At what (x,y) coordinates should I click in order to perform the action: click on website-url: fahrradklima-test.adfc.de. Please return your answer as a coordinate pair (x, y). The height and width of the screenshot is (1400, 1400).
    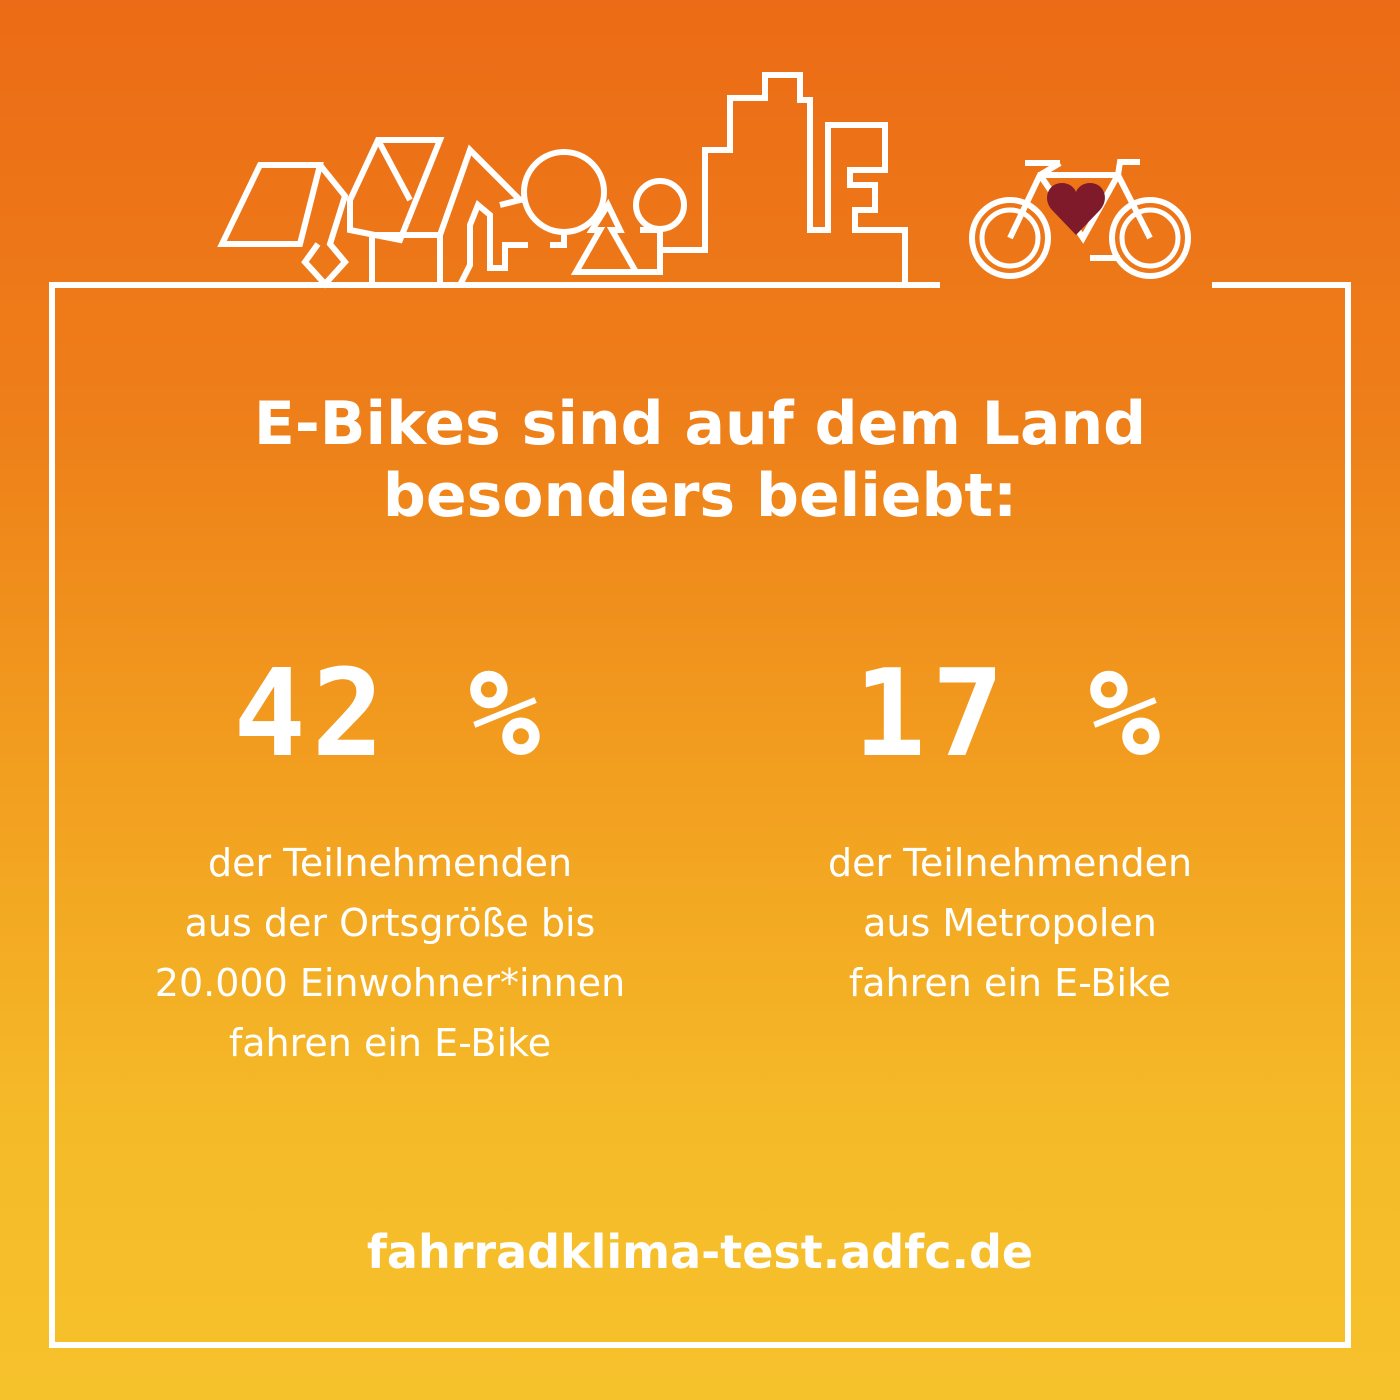
    Looking at the image, I should click on (700, 1252).